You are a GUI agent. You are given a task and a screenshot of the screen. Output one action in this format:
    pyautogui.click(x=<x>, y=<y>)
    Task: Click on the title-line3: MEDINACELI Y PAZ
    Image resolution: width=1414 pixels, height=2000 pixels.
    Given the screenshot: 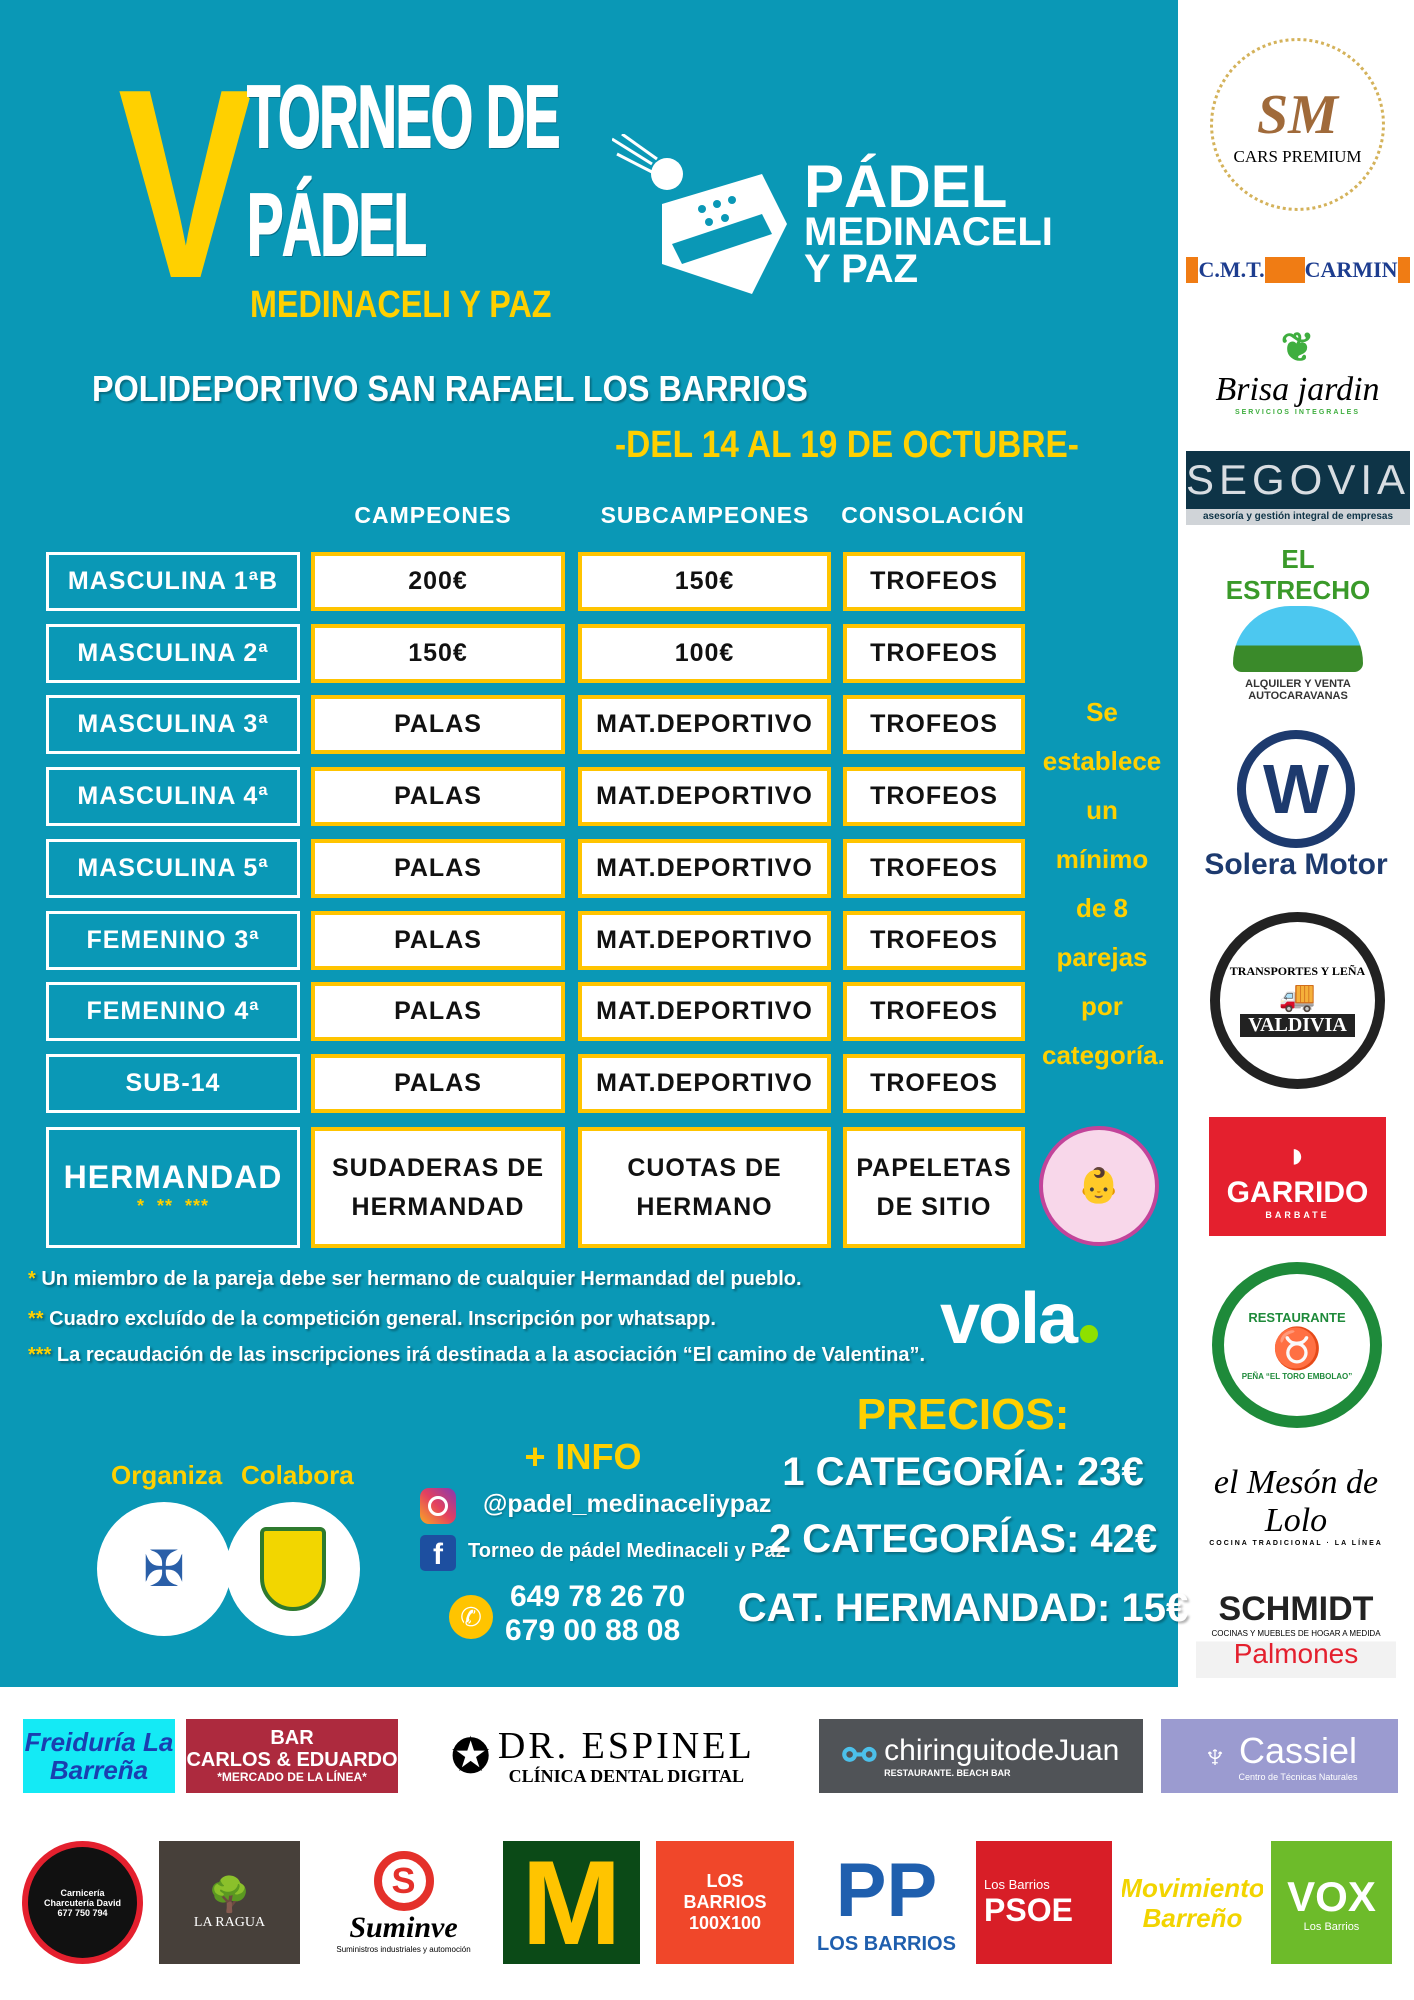 What is the action you would take?
    pyautogui.click(x=401, y=305)
    